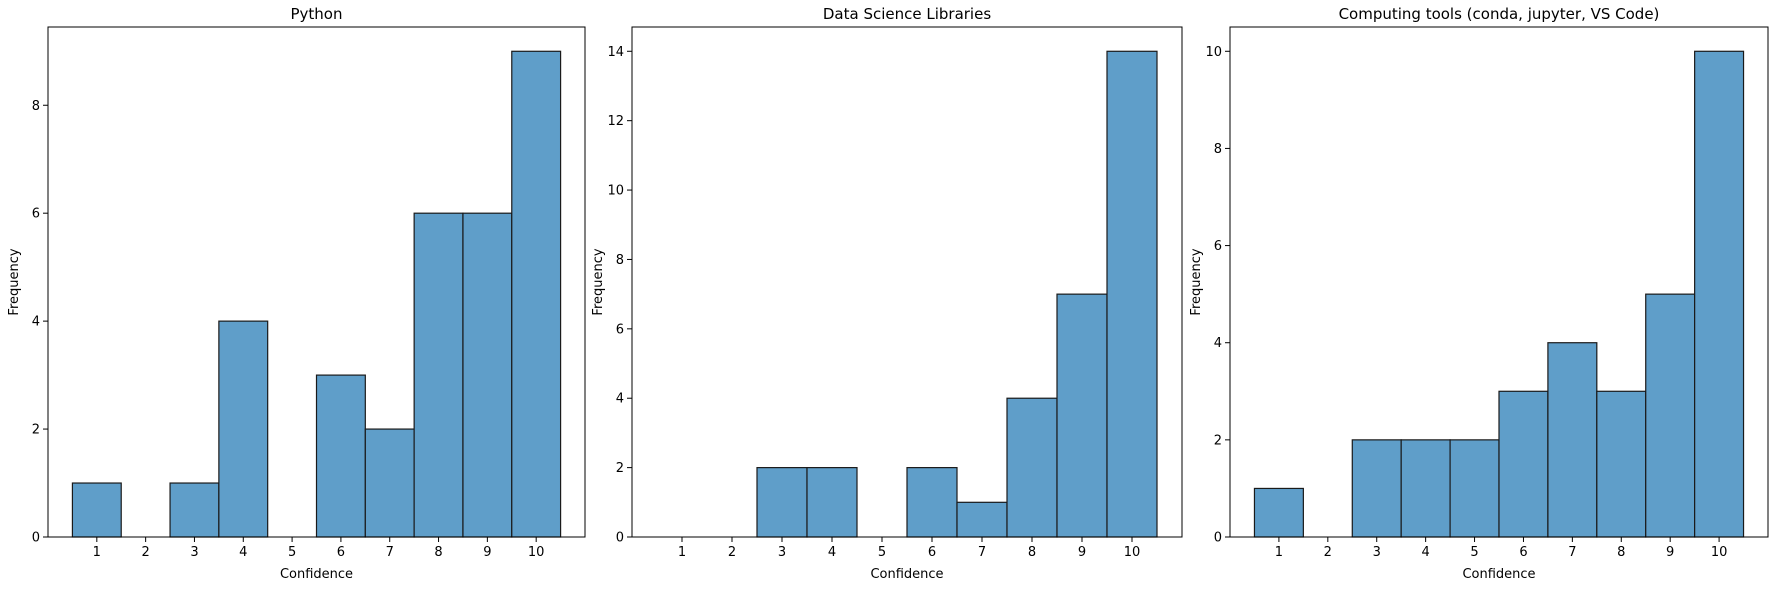 The height and width of the screenshot is (590, 1790). Describe the element at coordinates (317, 14) in the screenshot. I see `chart-title: Python` at that location.